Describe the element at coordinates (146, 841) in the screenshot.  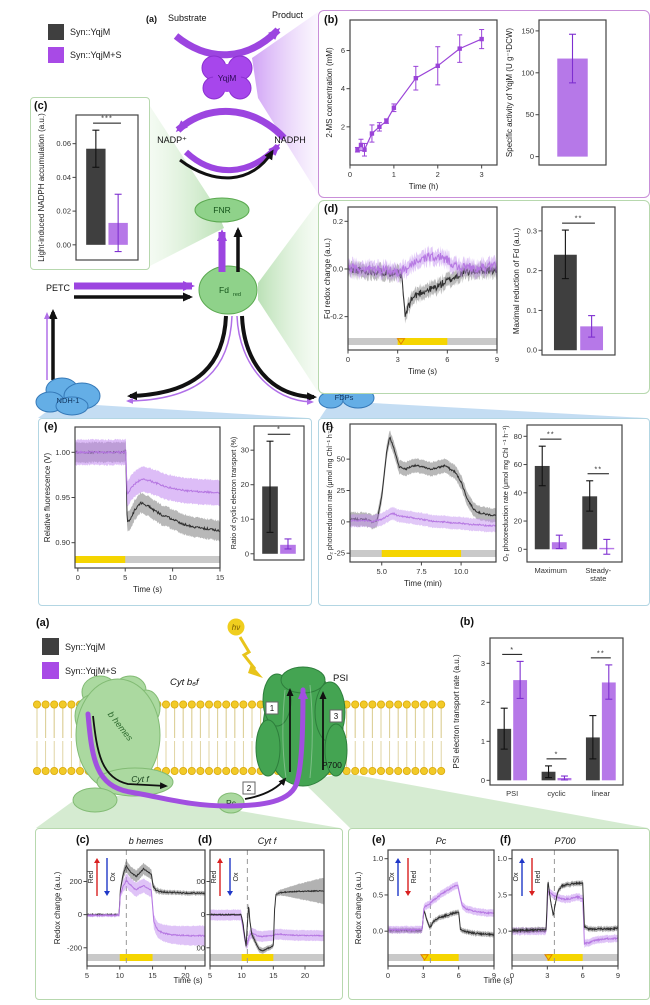
I see `svg-text: b hemes` at that location.